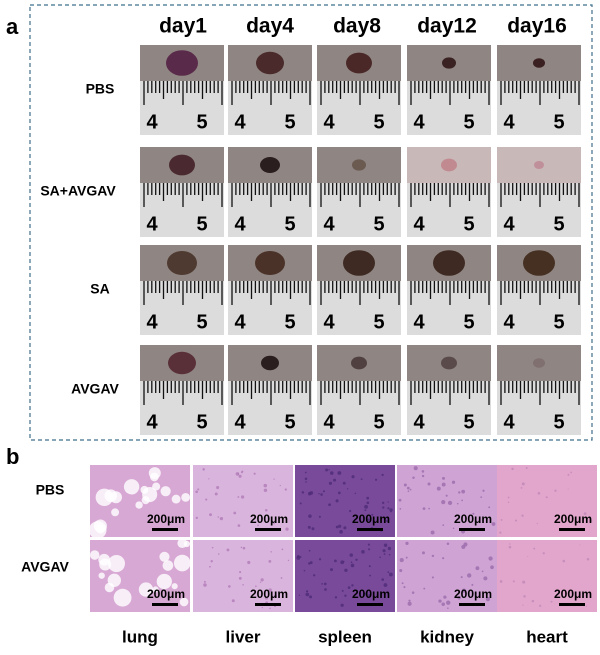 Image resolution: width=600 pixels, height=655 pixels. What do you see at coordinates (183, 26) in the screenshot?
I see `column-header: day1` at bounding box center [183, 26].